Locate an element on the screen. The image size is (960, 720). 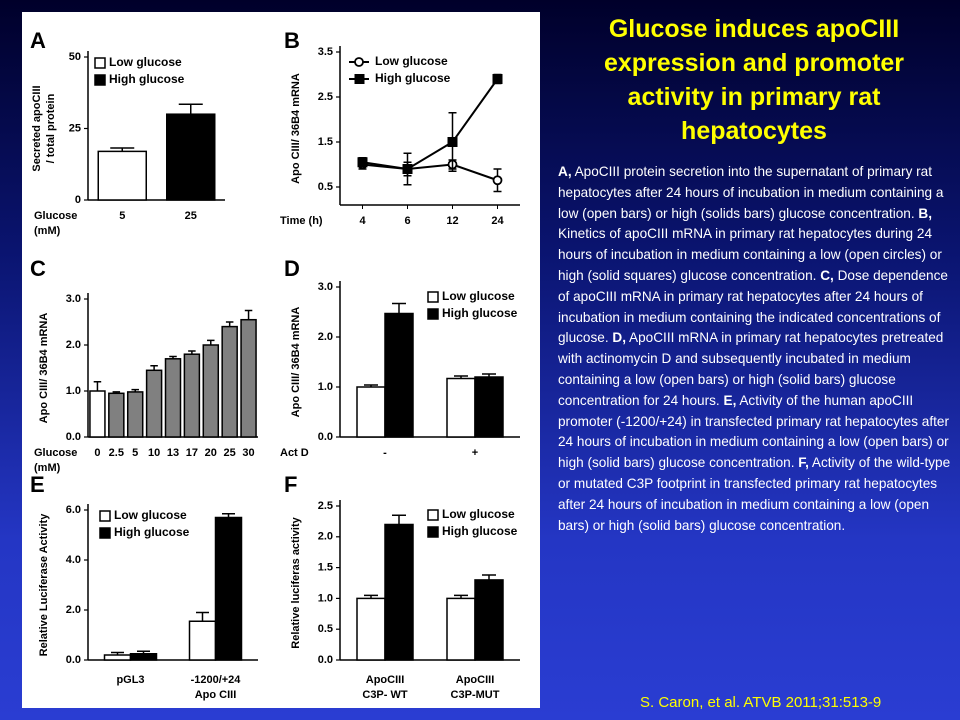
x-tick-label: 12 is located at coordinates (452, 221).